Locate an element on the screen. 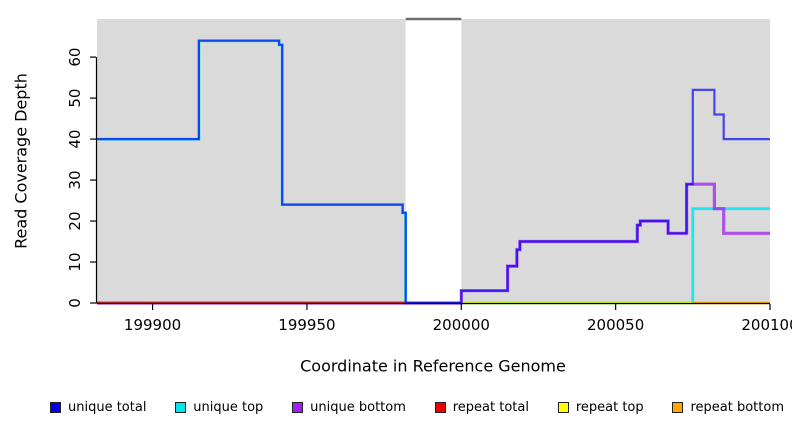 This screenshot has width=792, height=432. legend-label: unique top is located at coordinates (228, 407).